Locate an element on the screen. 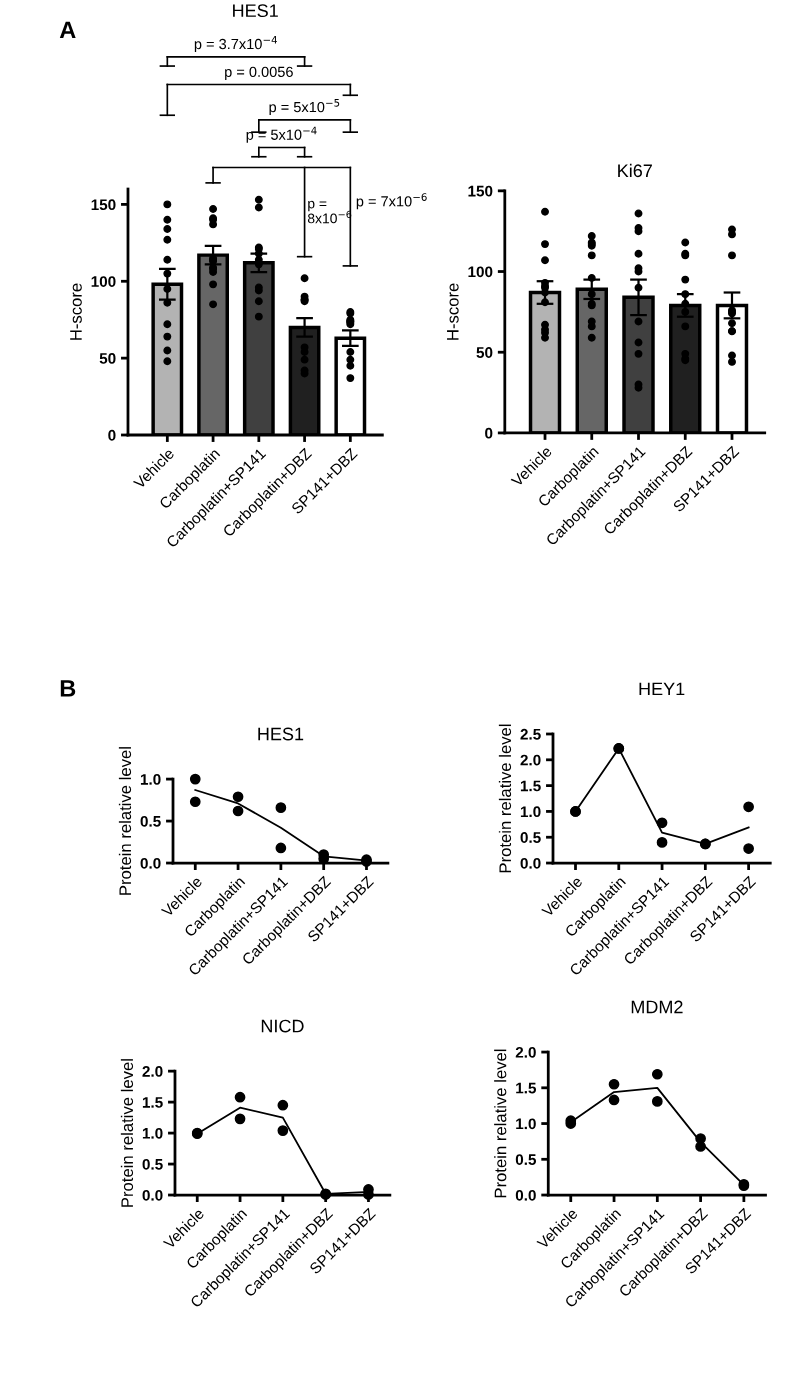 The height and width of the screenshot is (1392, 790). chart-title: Ki67 is located at coordinates (635, 170).